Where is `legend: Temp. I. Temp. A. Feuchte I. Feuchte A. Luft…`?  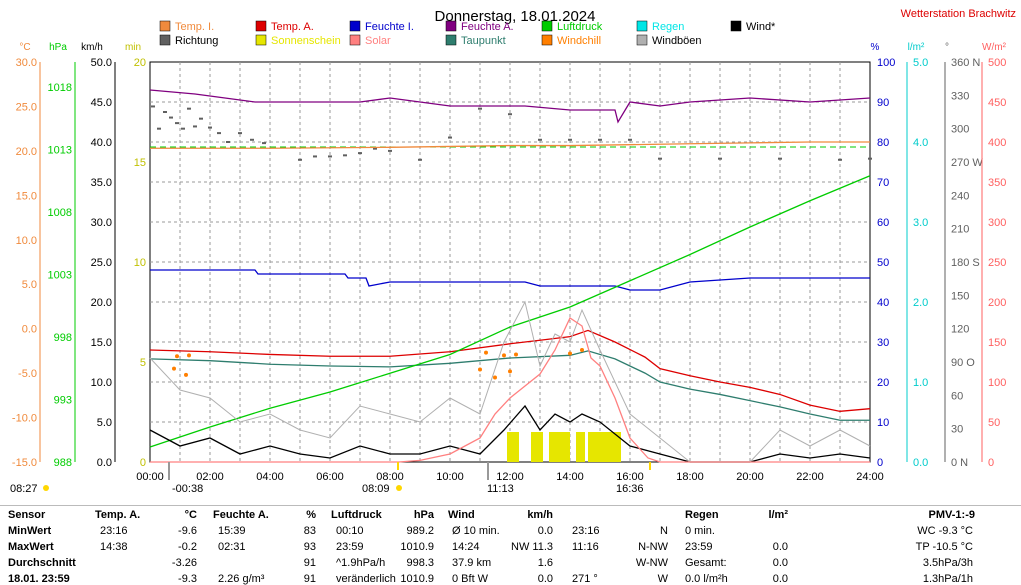
legend: Temp. I. Temp. A. Feuchte I. Feuchte A. Luft… is located at coordinates (467, 33).